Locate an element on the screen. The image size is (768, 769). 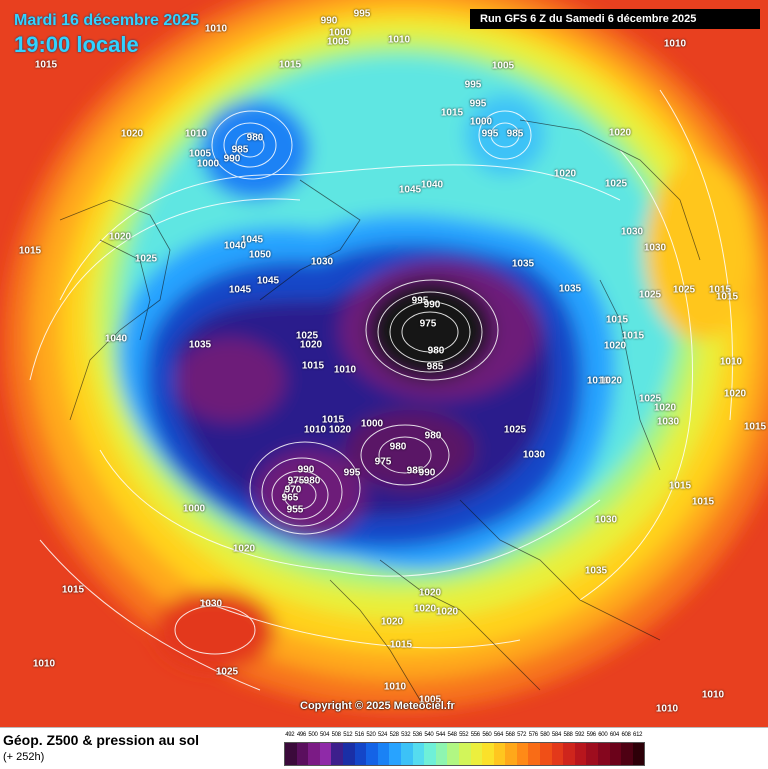
legend-tick: 508 is located at coordinates (336, 735).